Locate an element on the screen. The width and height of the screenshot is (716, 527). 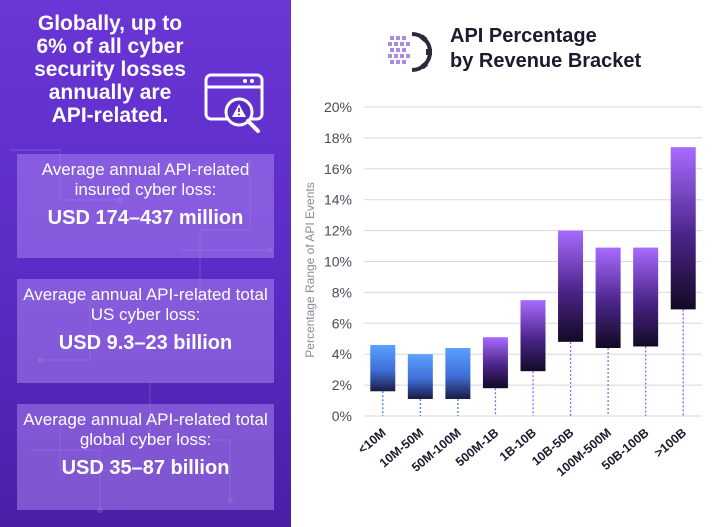
y-tick-label: 0% is located at coordinates (342, 416).